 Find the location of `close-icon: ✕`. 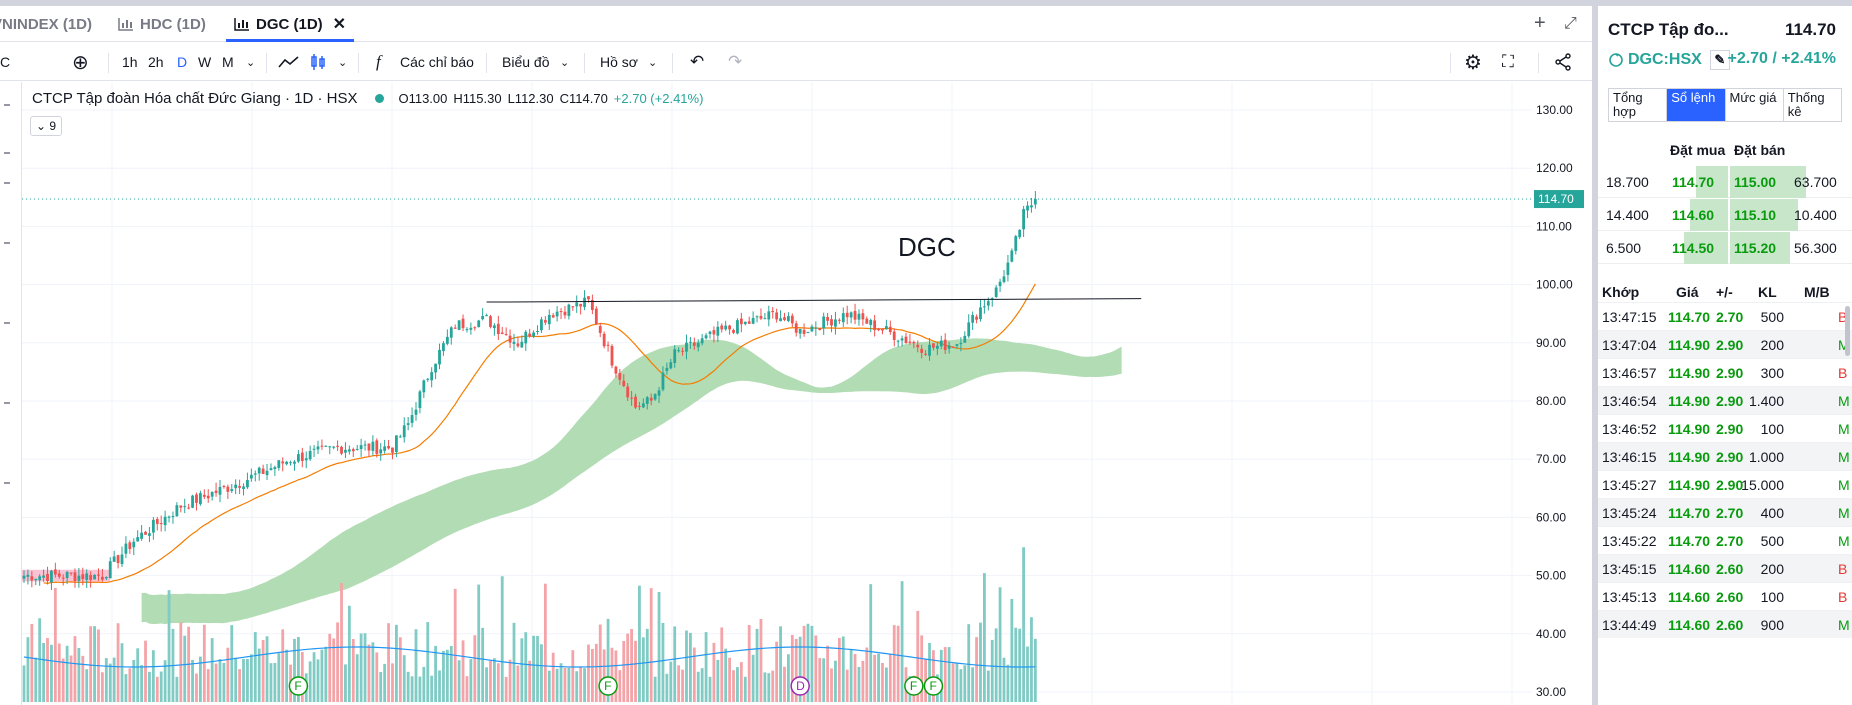

close-icon: ✕ is located at coordinates (339, 24).